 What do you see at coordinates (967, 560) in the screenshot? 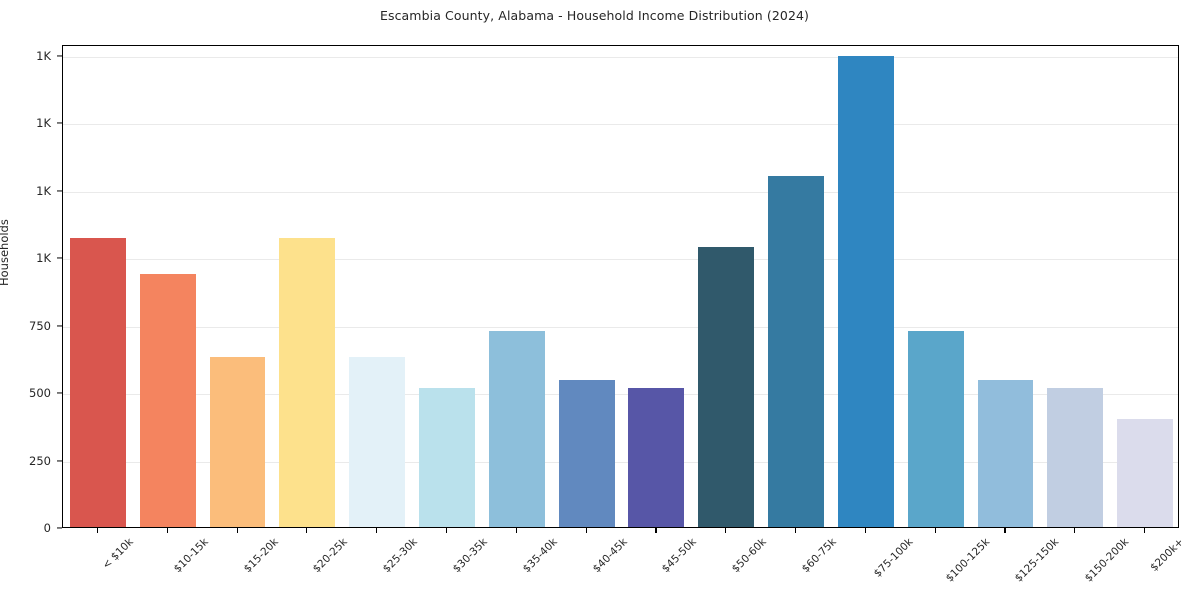
I see `x-tick-label: $100-125k` at bounding box center [967, 560].